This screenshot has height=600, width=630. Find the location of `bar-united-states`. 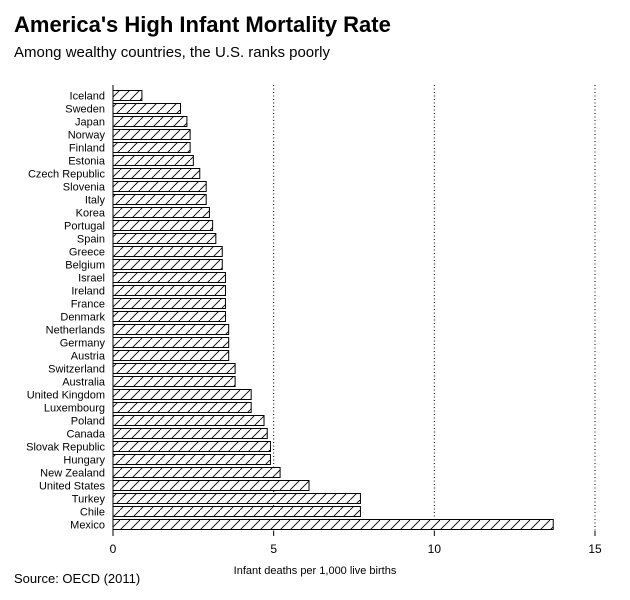

bar-united-states is located at coordinates (211, 485).